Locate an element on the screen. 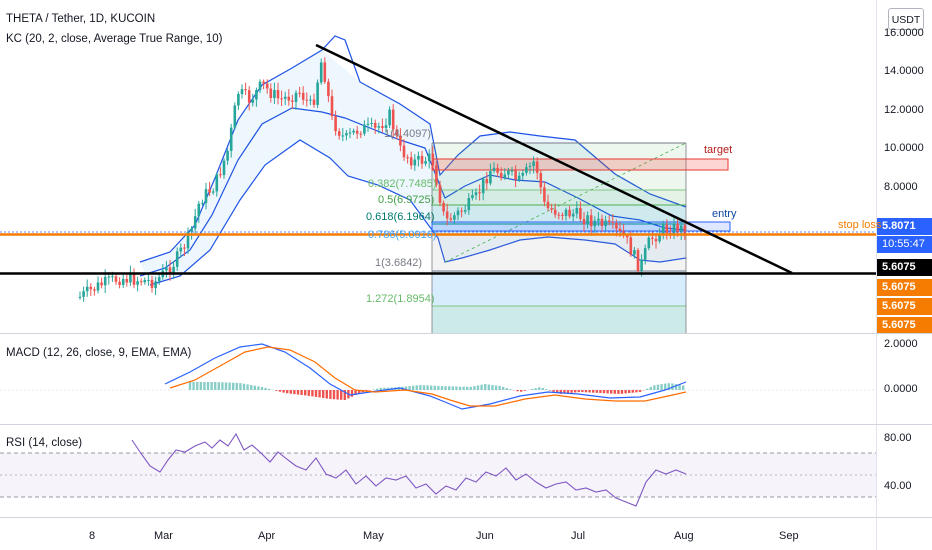  entry-zone is located at coordinates (581, 226).